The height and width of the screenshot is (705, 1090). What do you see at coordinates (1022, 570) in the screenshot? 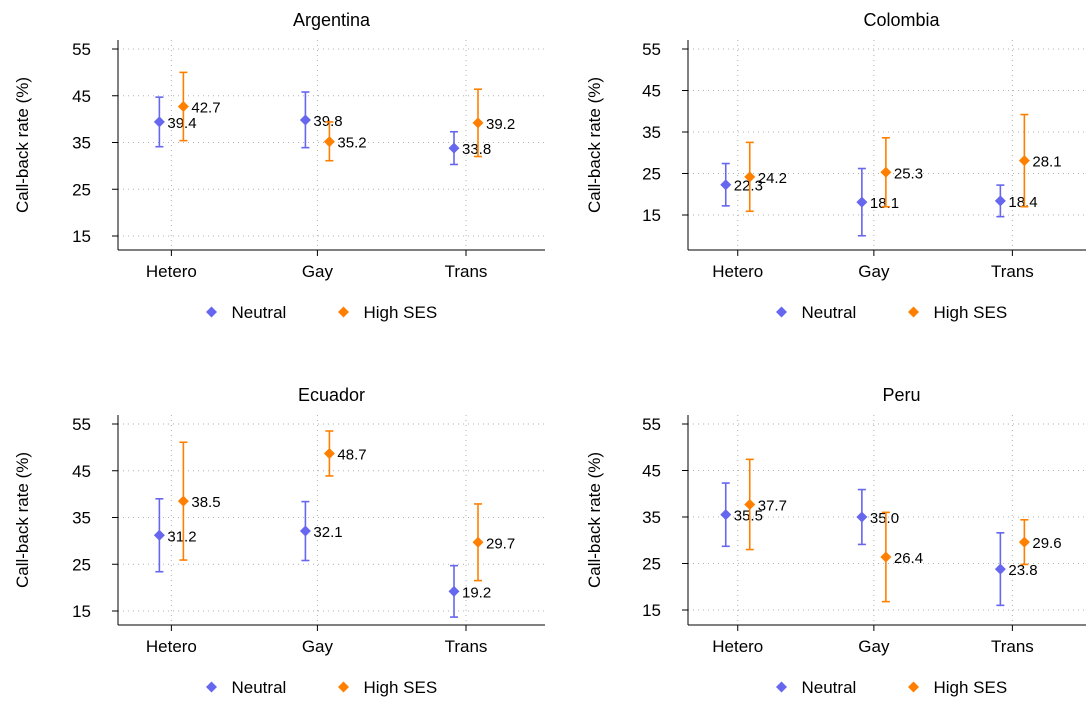
I see `data-label: 23.8` at bounding box center [1022, 570].